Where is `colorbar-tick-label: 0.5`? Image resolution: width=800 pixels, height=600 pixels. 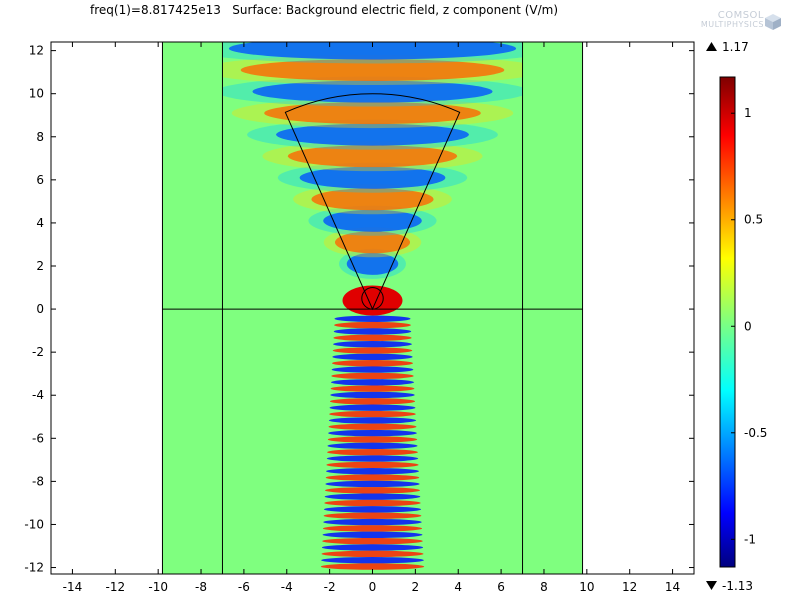
colorbar-tick-label: 0.5 is located at coordinates (753, 220).